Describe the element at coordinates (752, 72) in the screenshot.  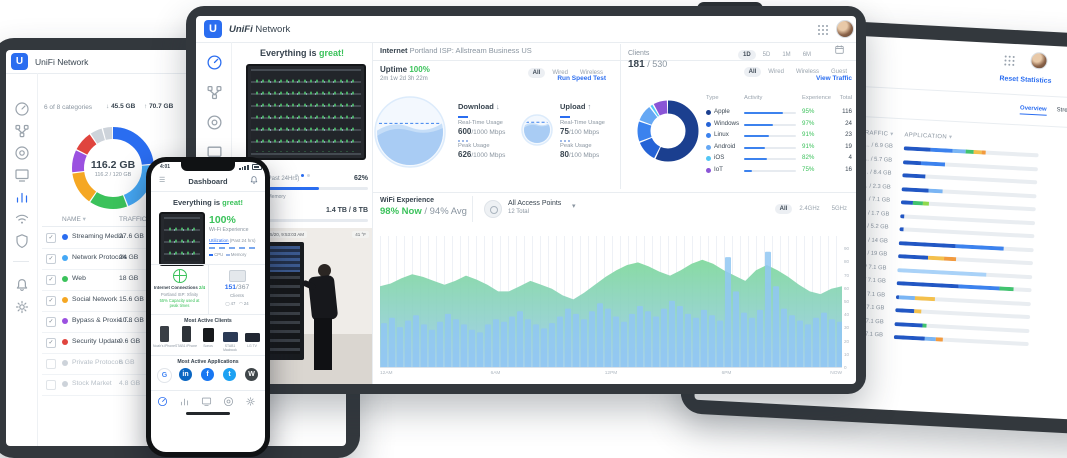
I see `clients-filter-all: All` at that location.